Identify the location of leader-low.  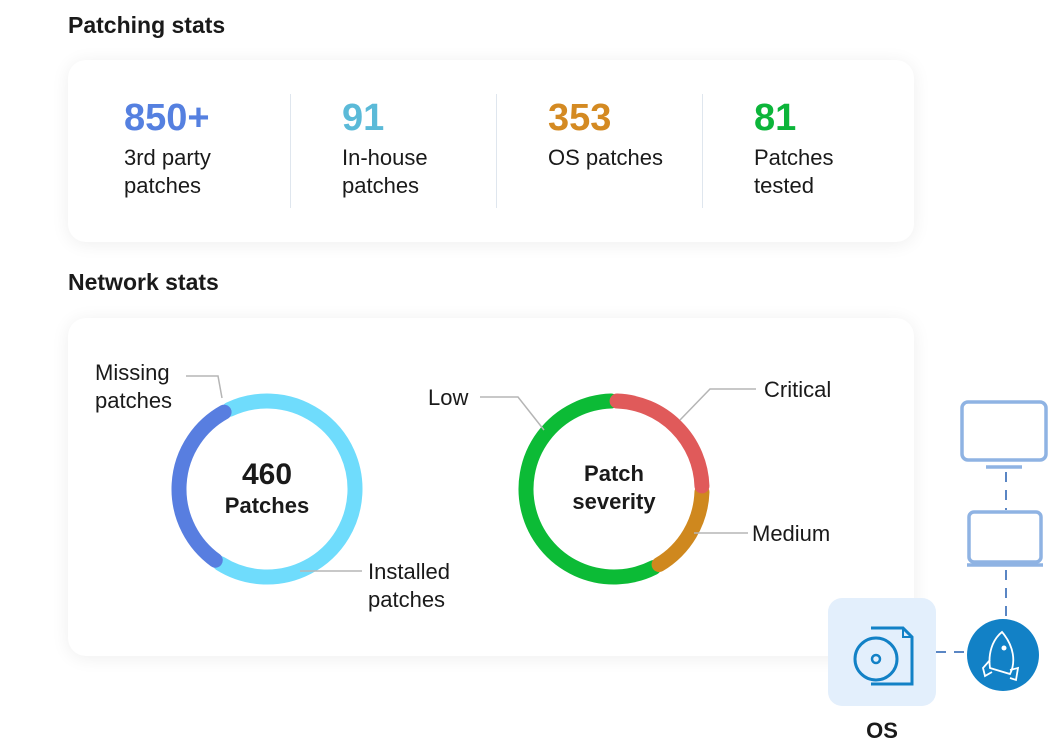
(512, 413).